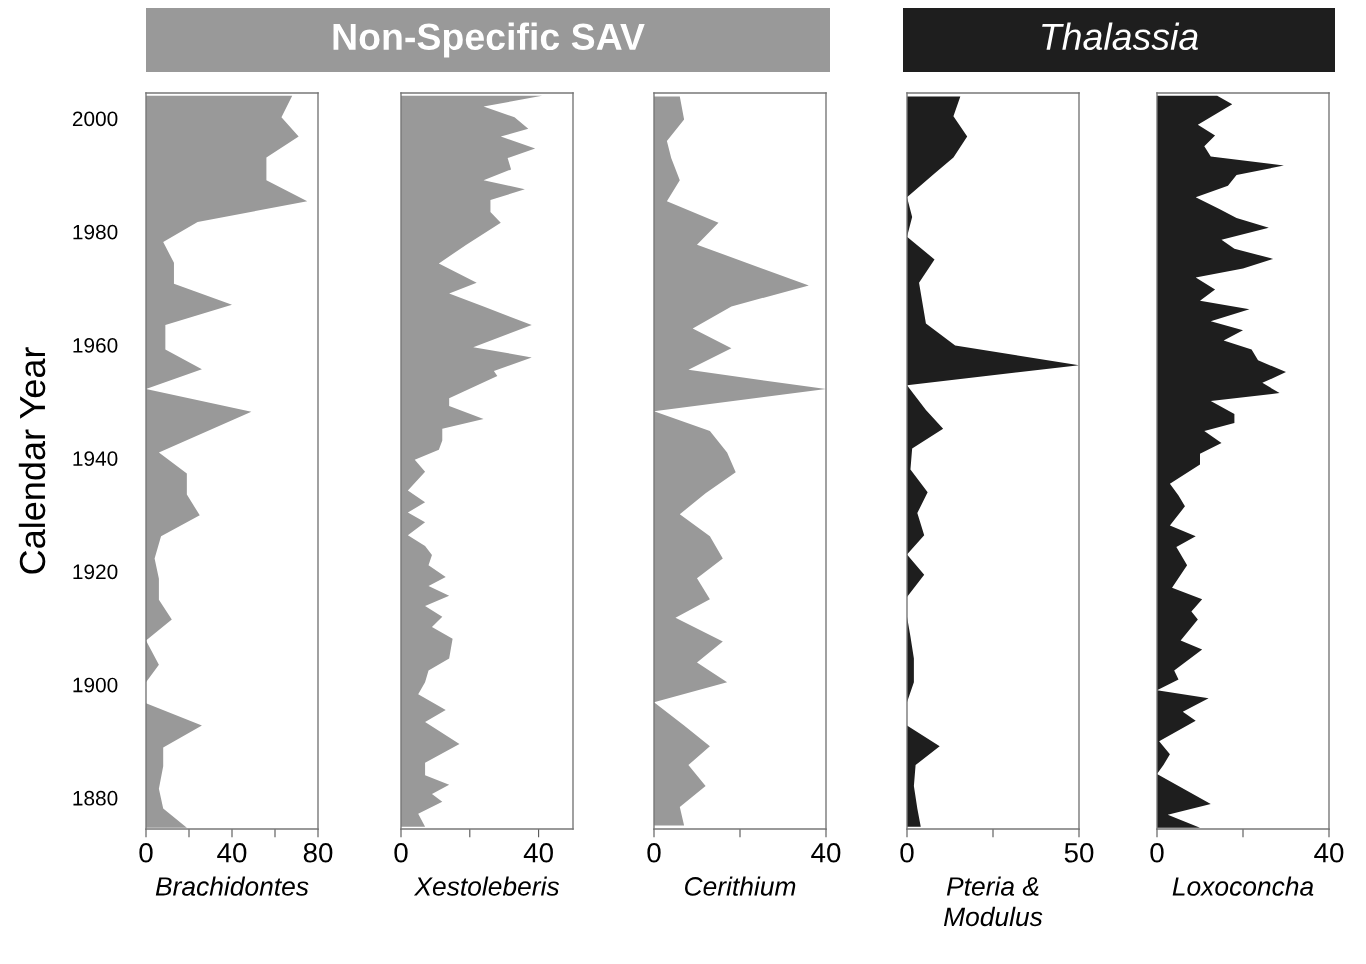 This screenshot has height=964, width=1366. What do you see at coordinates (232, 886) in the screenshot?
I see `x-axis-title: Brachidontes` at bounding box center [232, 886].